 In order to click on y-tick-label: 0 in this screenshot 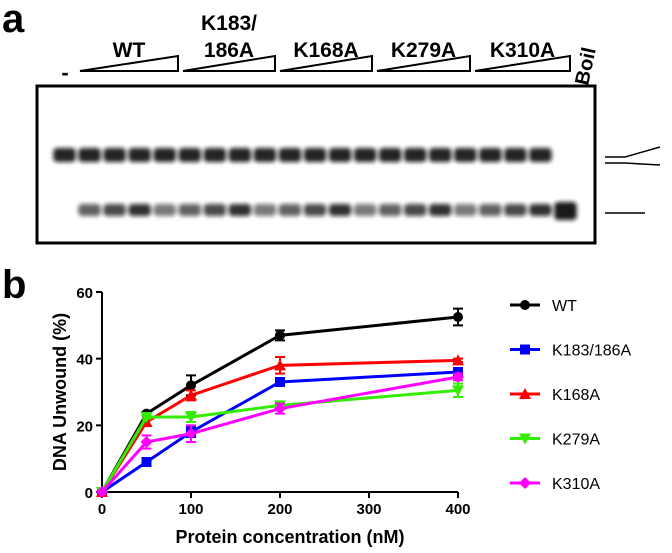, I will do `click(89, 493)`.